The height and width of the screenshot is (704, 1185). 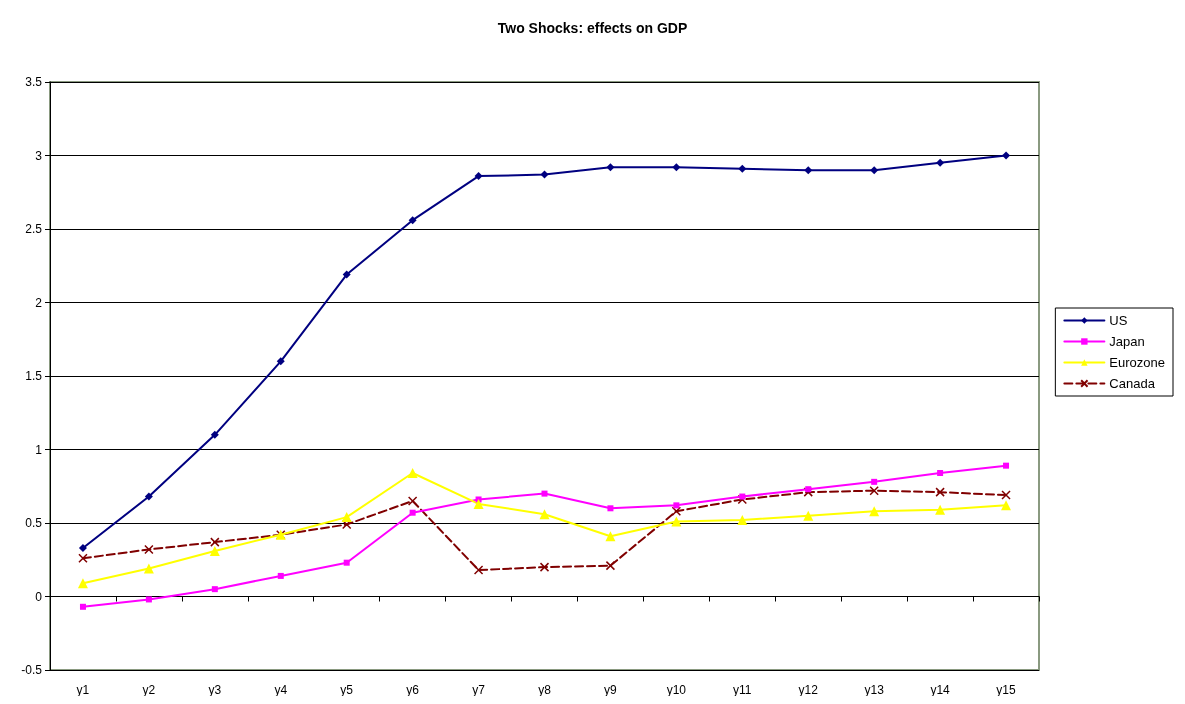 I want to click on x-tick-label: y8, so click(x=545, y=690).